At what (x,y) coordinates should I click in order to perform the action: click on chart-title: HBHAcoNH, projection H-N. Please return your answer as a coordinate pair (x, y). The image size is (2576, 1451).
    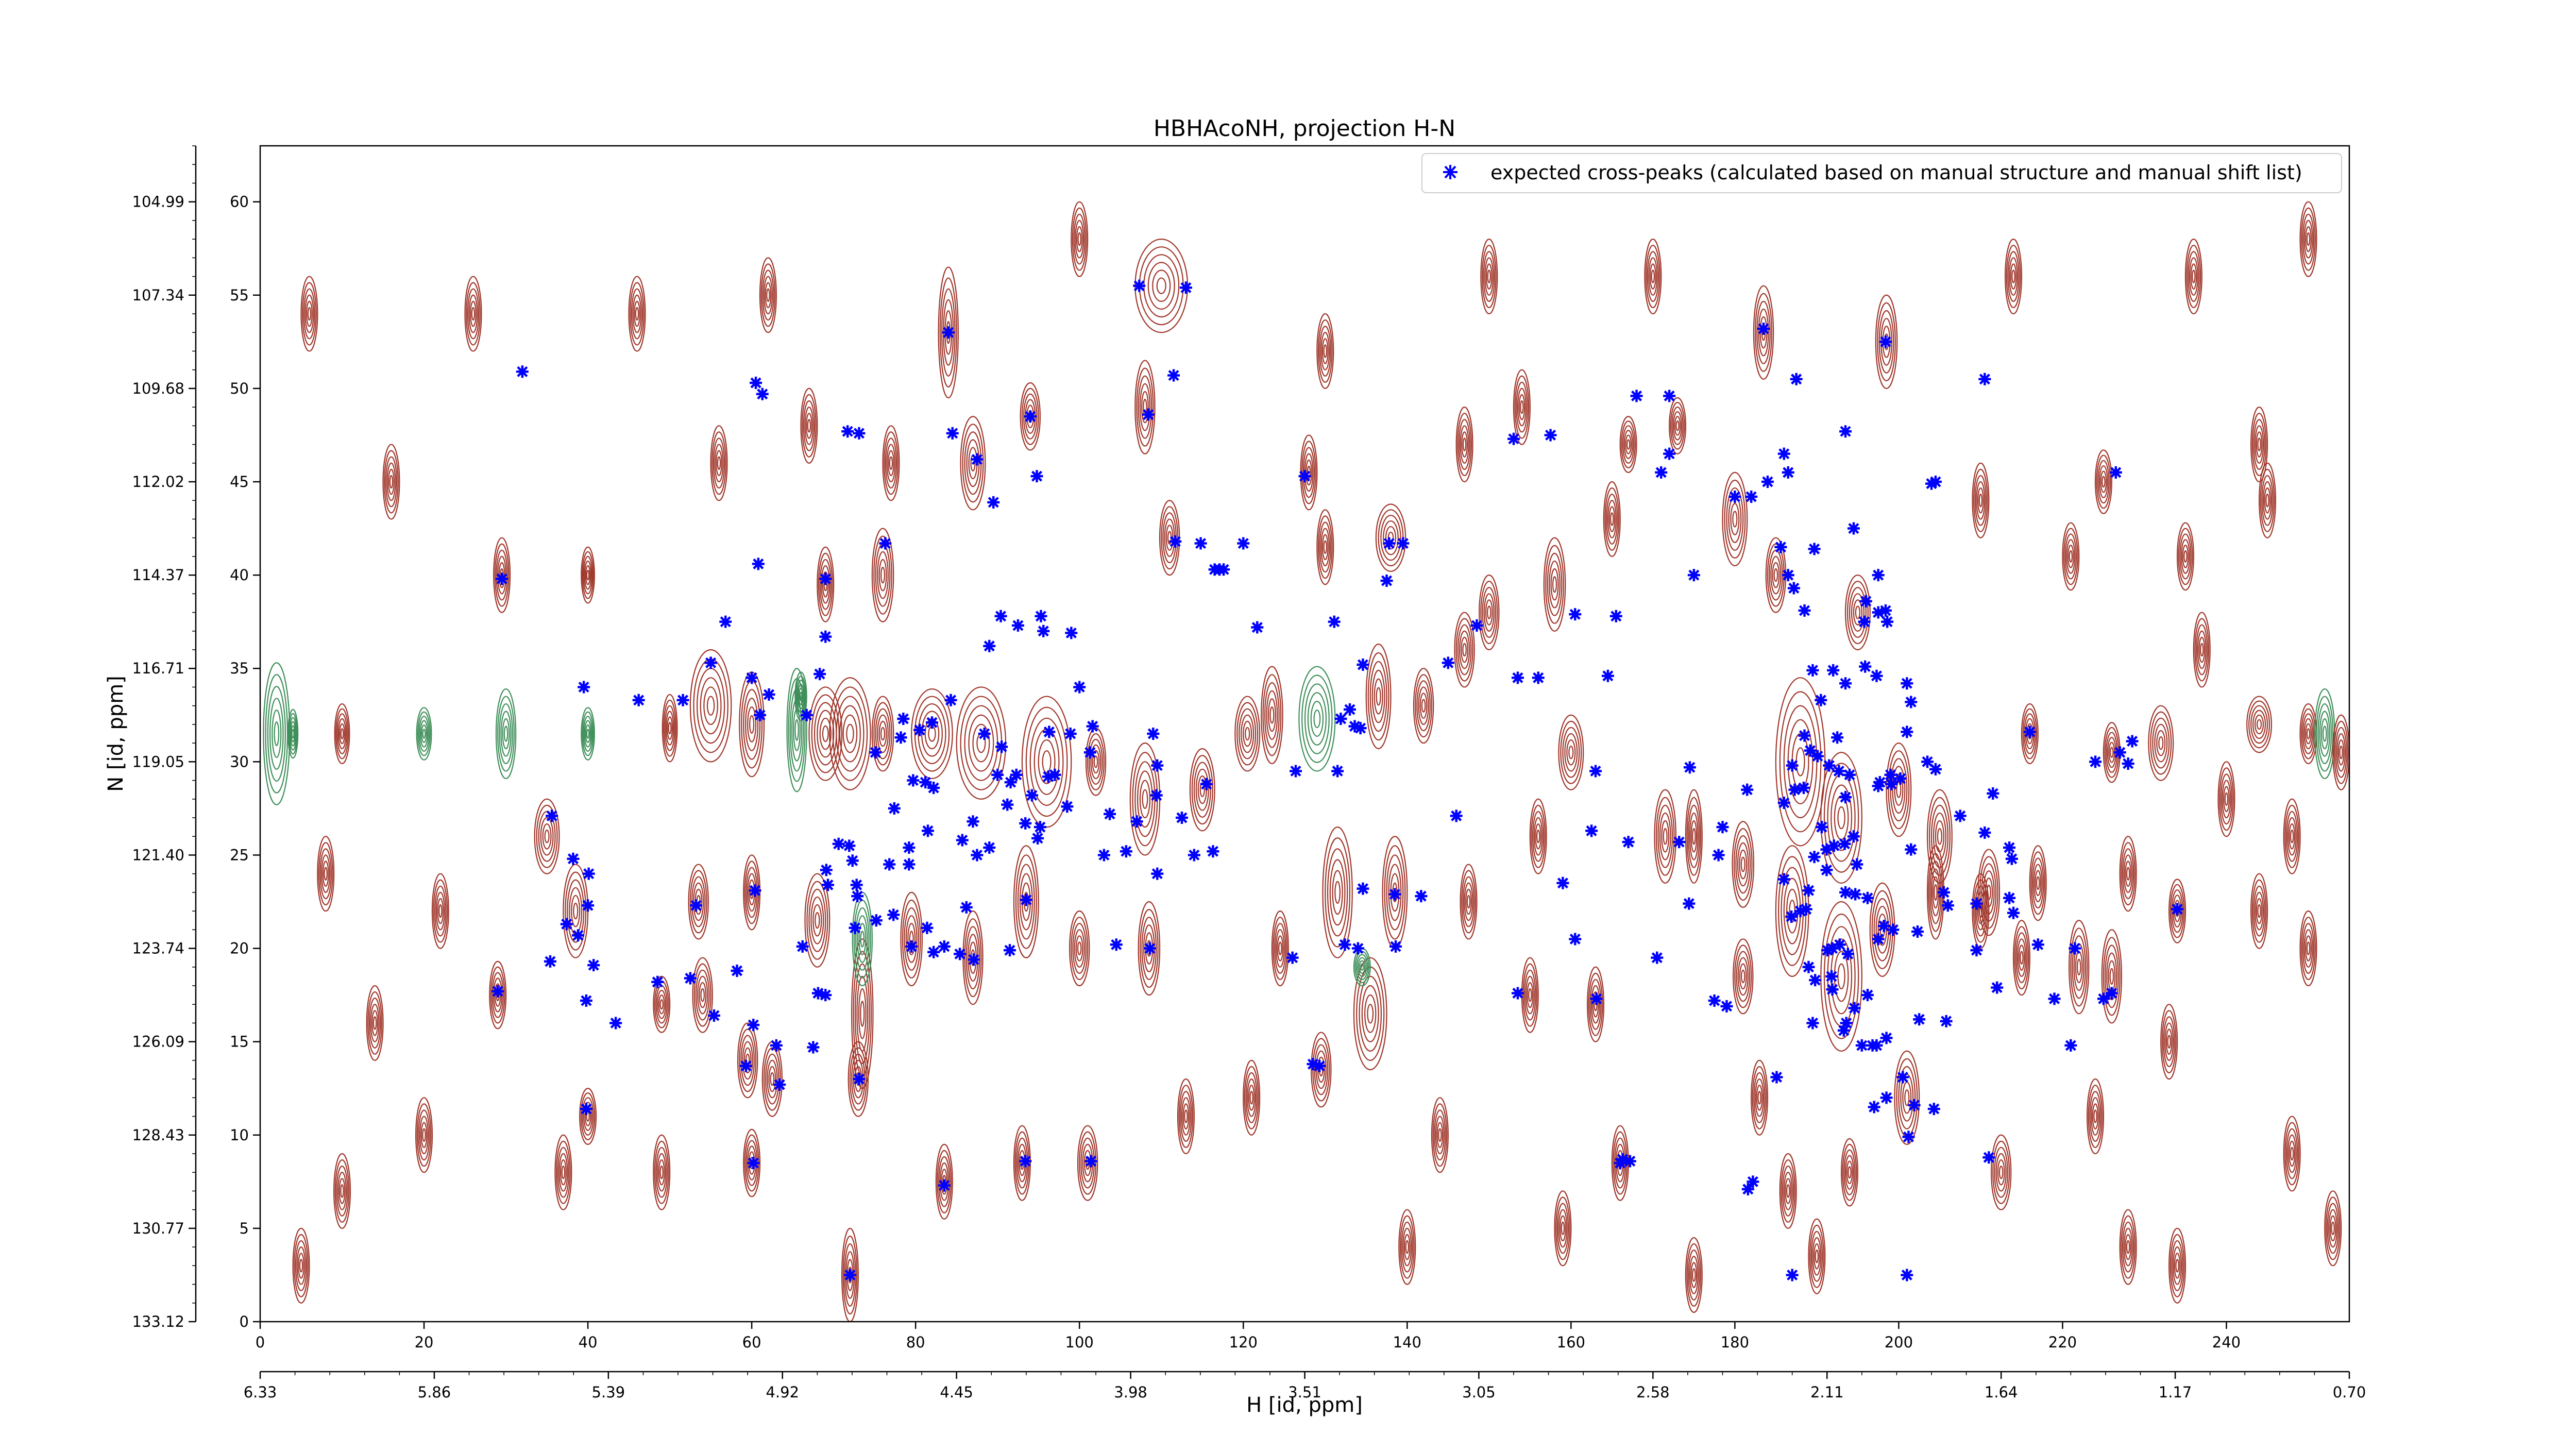
    Looking at the image, I should click on (1304, 128).